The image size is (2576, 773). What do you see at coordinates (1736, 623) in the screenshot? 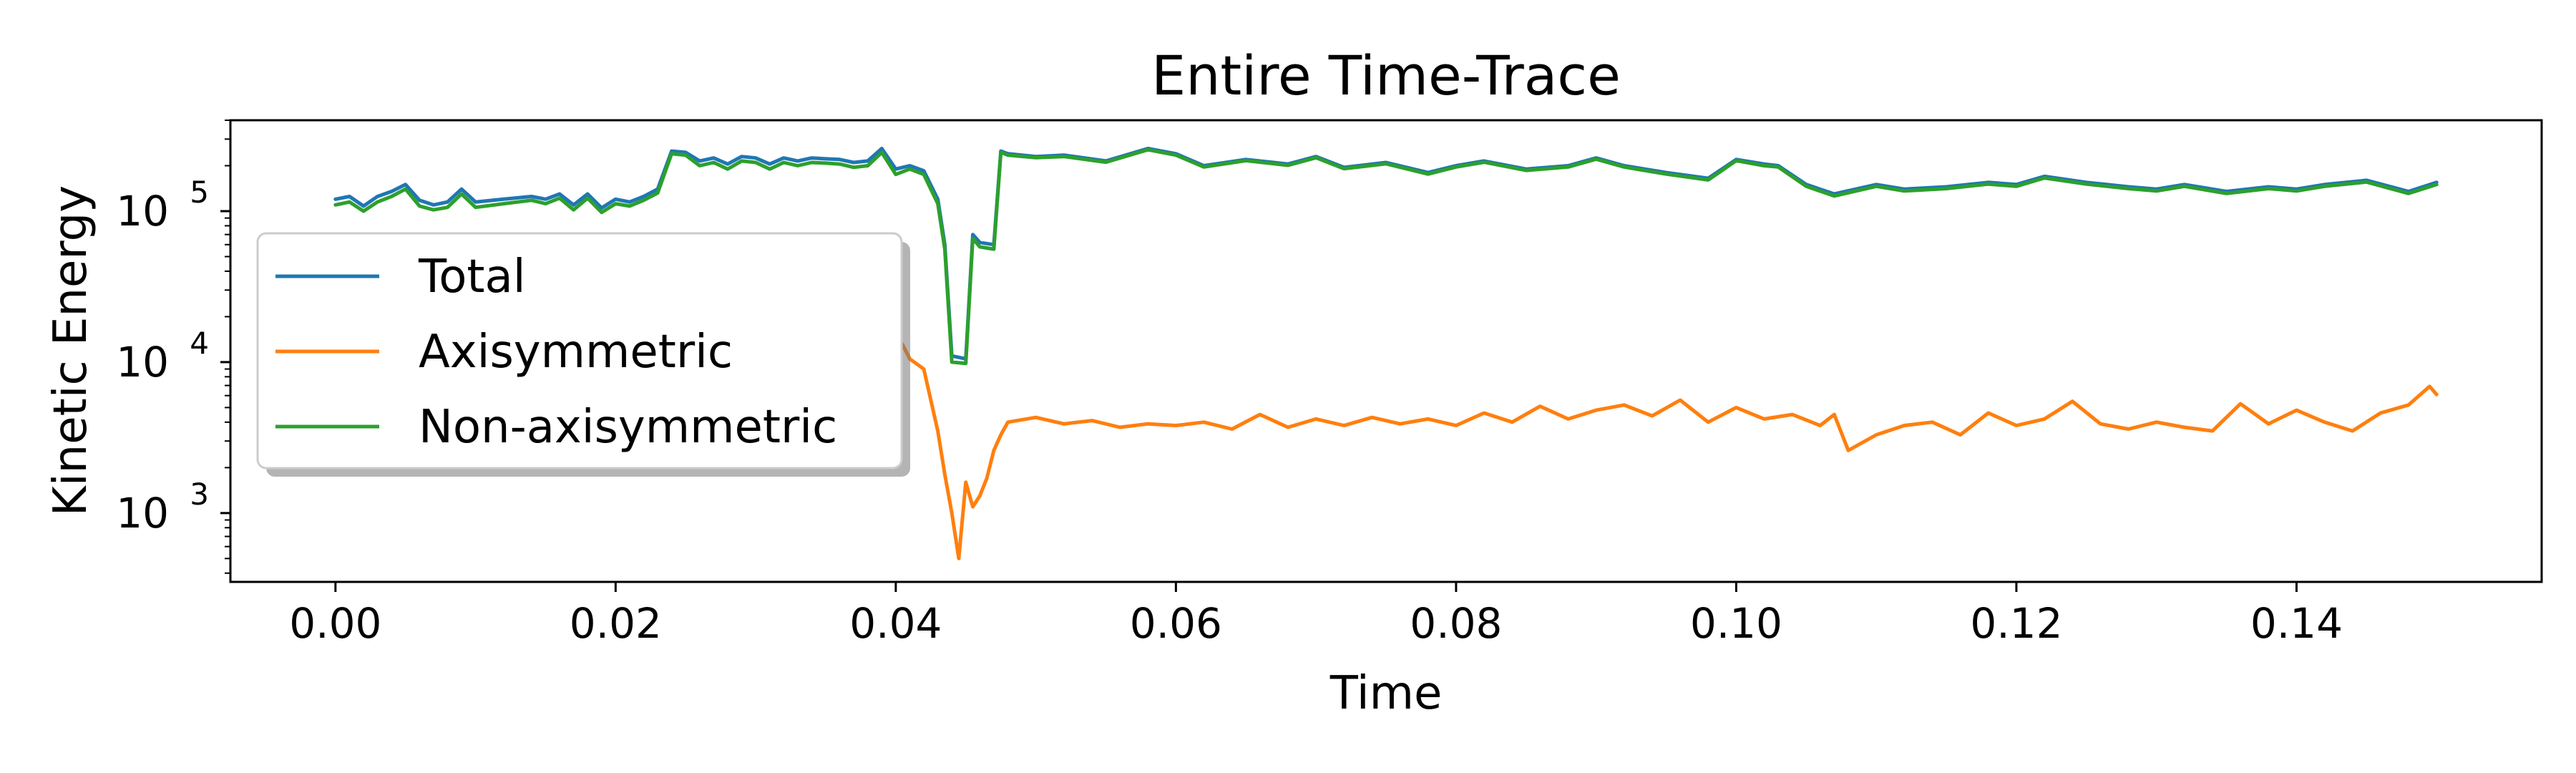
I see `x-tick-label: 0.10` at bounding box center [1736, 623].